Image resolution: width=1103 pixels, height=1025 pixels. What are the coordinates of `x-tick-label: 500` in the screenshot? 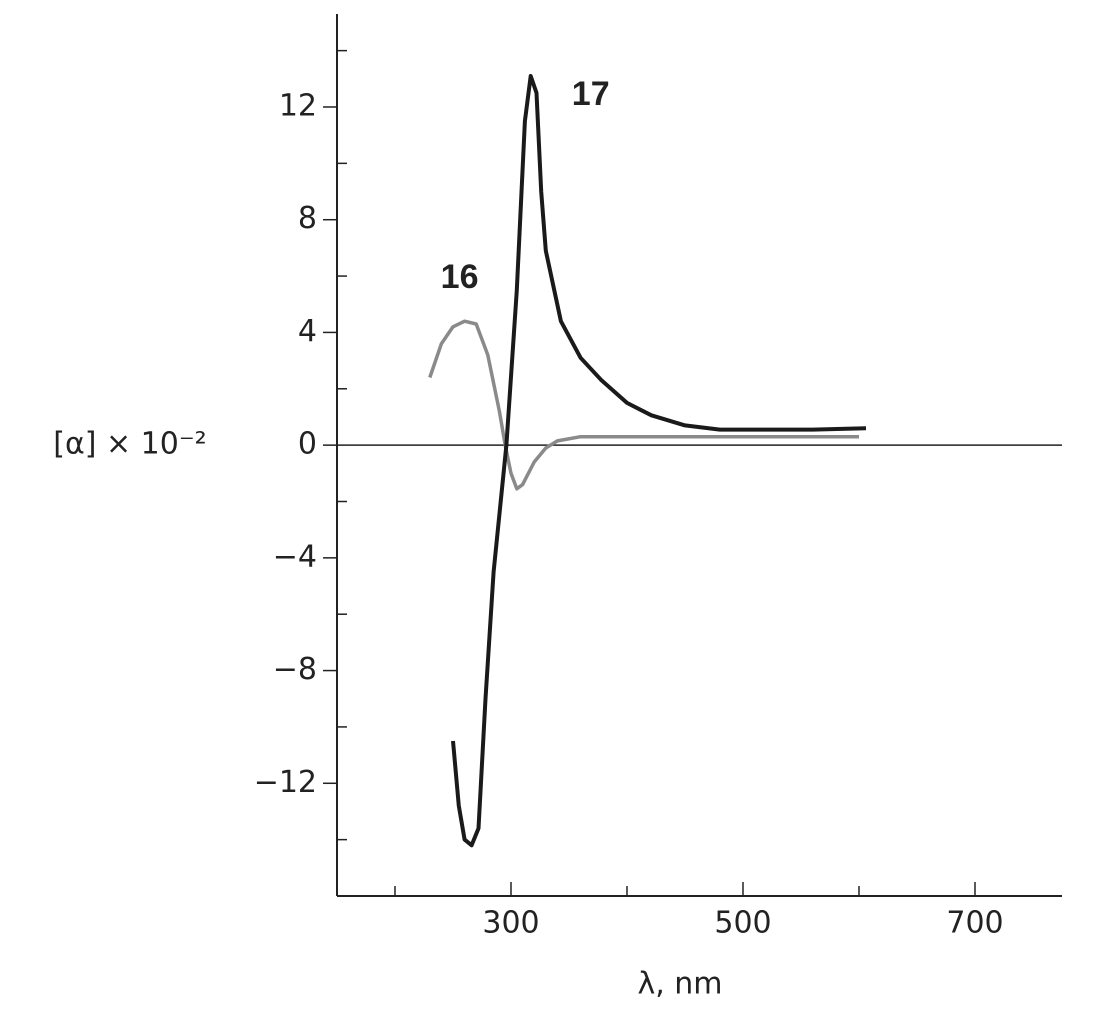 It's located at (742, 923).